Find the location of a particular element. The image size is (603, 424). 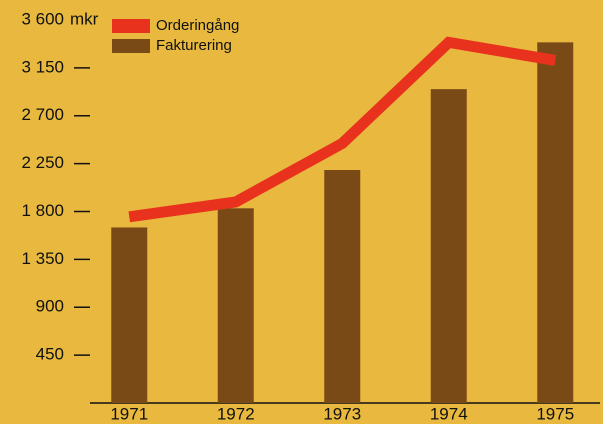

y-axis-label: mkr is located at coordinates (84, 18).